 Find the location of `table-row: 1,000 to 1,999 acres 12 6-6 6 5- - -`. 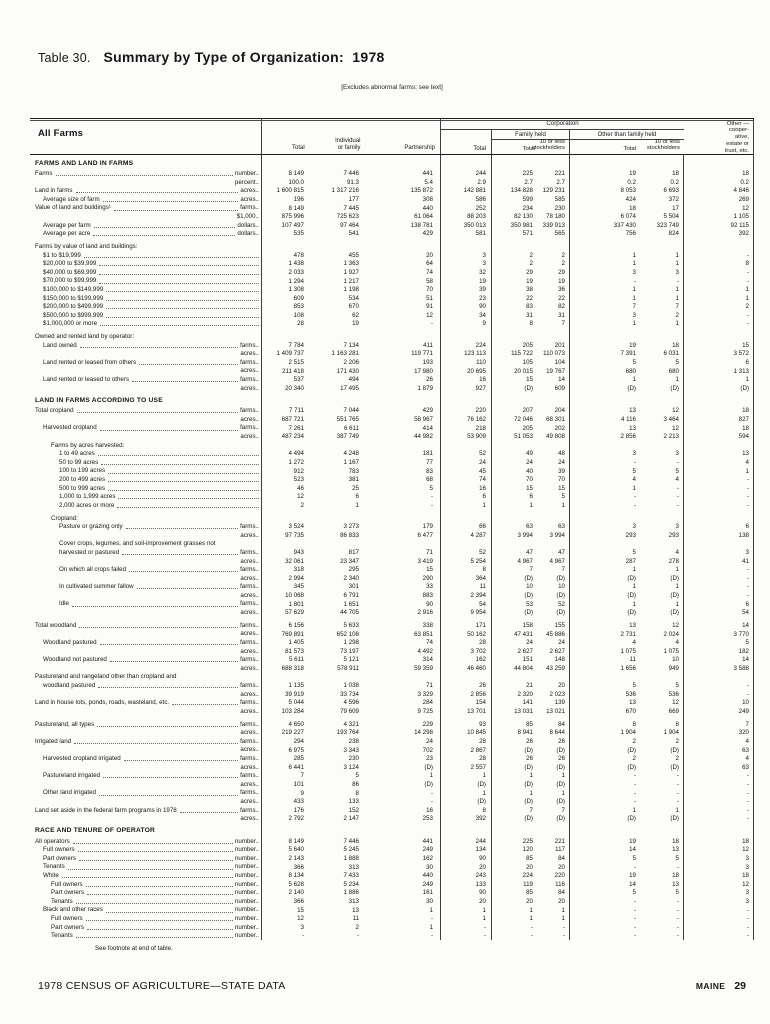

table-row: 1,000 to 1,999 acres 12 6-6 6 5- - - is located at coordinates (392, 496).